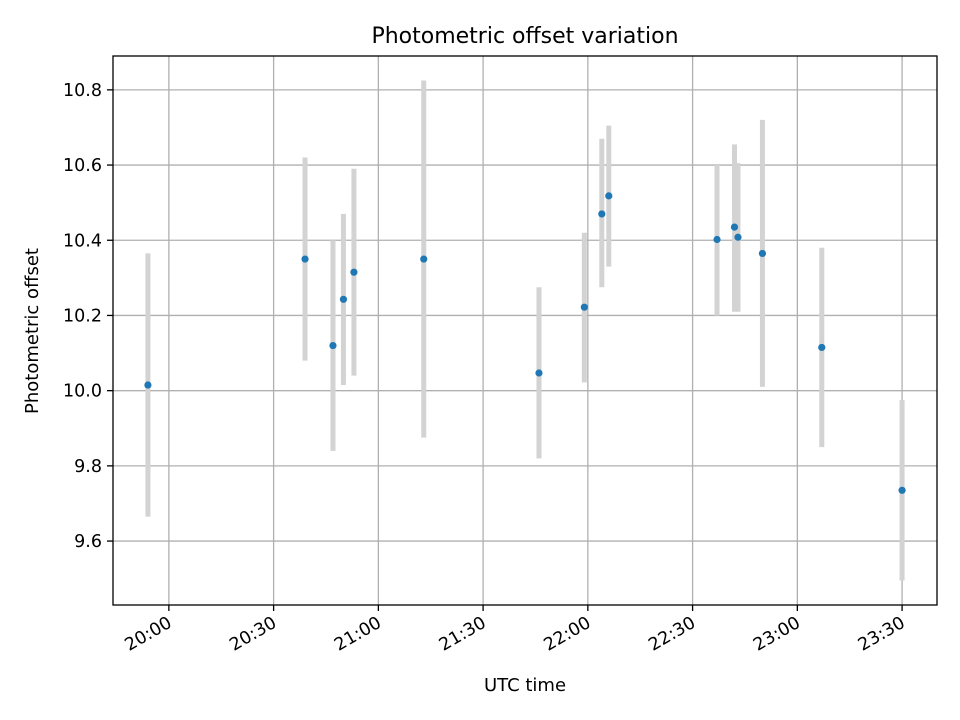 Image resolution: width=960 pixels, height=720 pixels. What do you see at coordinates (525, 685) in the screenshot?
I see `x-axis-label: UTC time` at bounding box center [525, 685].